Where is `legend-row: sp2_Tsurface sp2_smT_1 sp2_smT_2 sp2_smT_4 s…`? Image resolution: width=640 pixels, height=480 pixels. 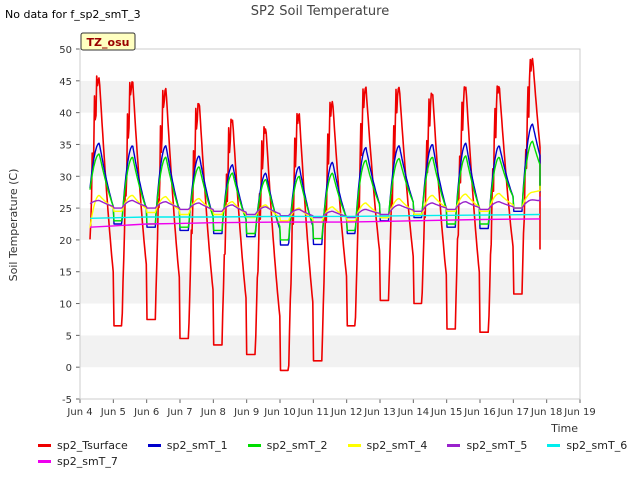
legend-row: sp2_Tsurface sp2_smT_1 sp2_smT_2 sp2_smT_4 s… is located at coordinates (338, 445).